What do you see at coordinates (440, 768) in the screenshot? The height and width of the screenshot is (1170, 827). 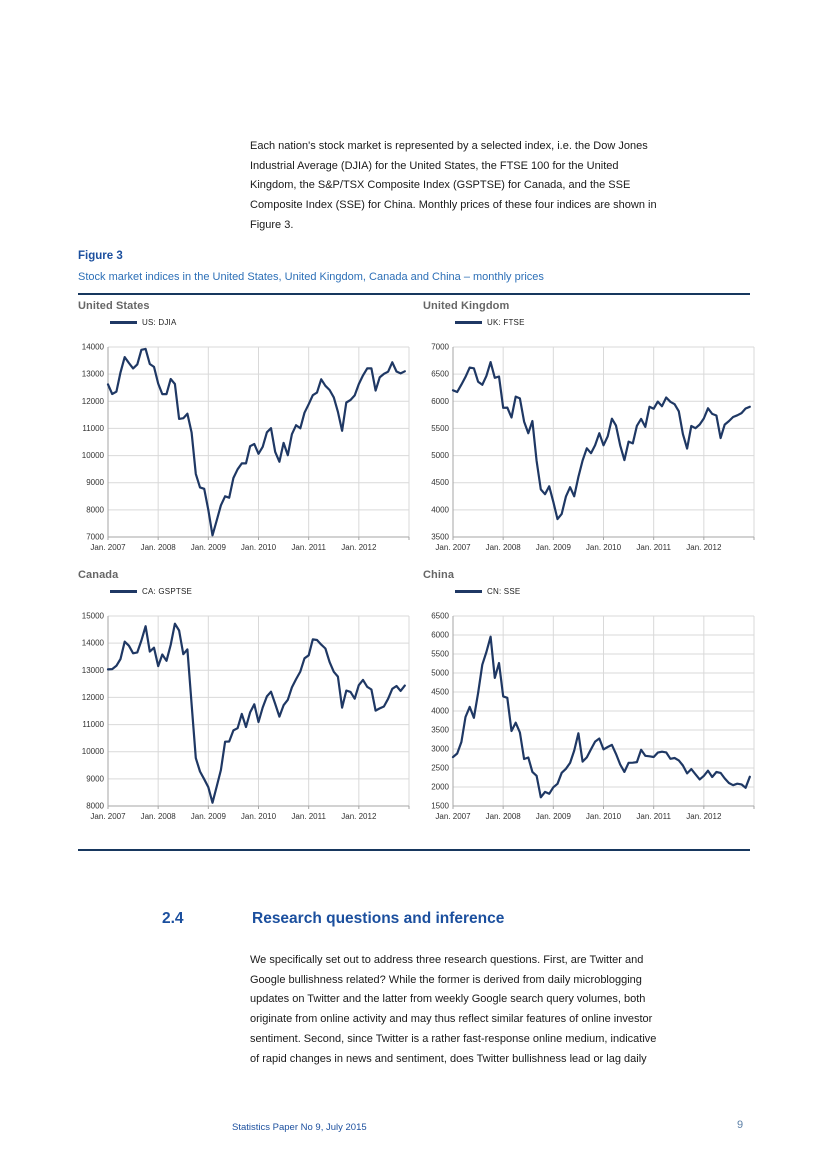 I see `svg-text: 2500` at bounding box center [440, 768].